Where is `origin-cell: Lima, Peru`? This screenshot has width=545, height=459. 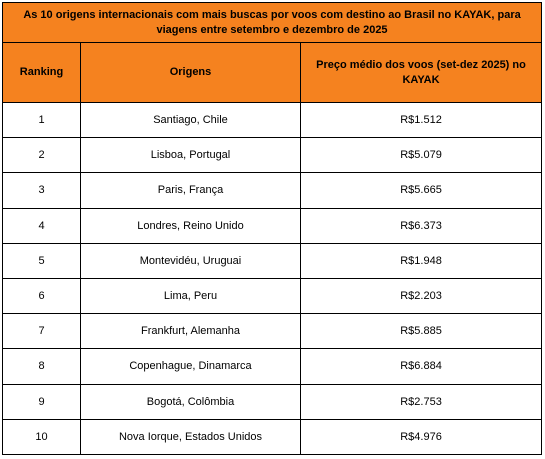 origin-cell: Lima, Peru is located at coordinates (190, 296).